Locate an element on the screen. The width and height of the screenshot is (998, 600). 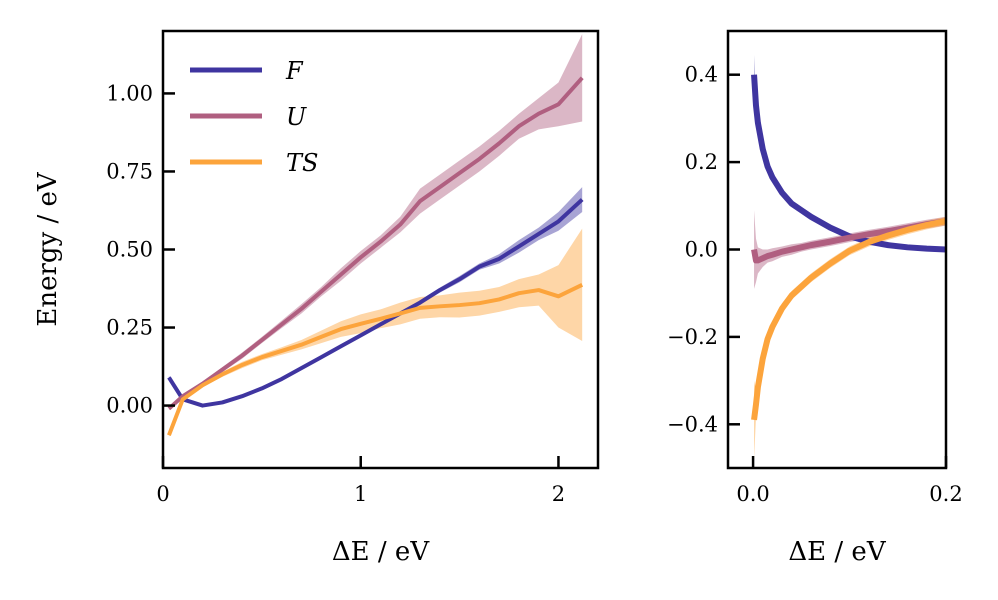
x-tick-label: 0.0 is located at coordinates (752, 494).